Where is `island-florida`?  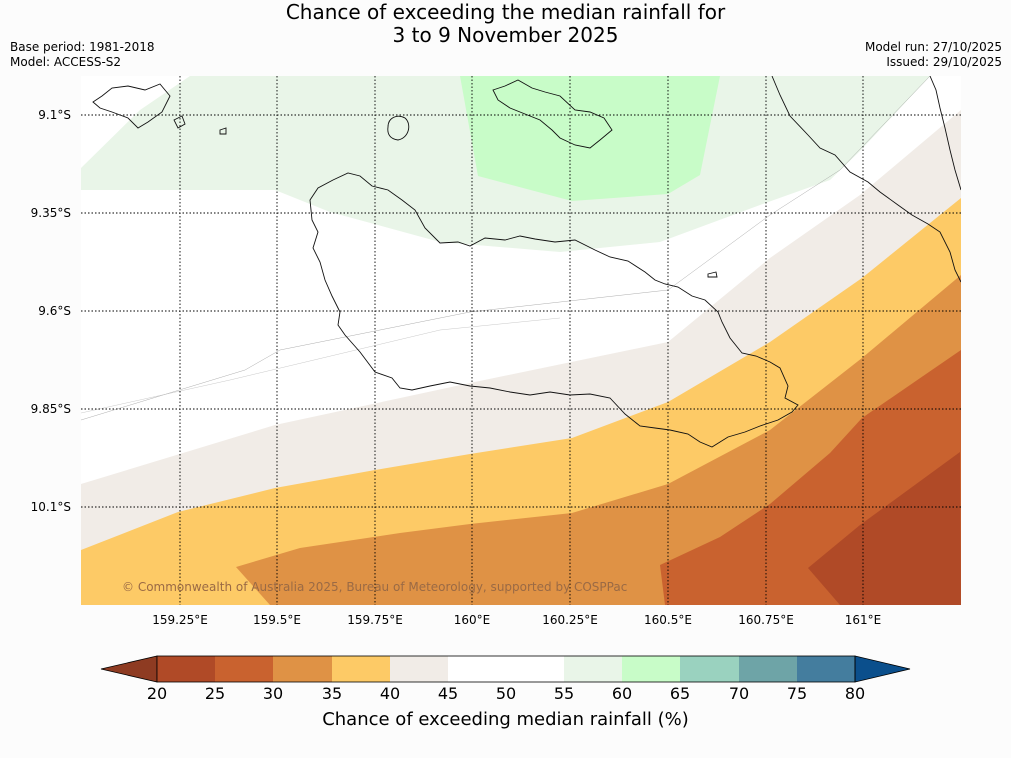 island-florida is located at coordinates (552, 114).